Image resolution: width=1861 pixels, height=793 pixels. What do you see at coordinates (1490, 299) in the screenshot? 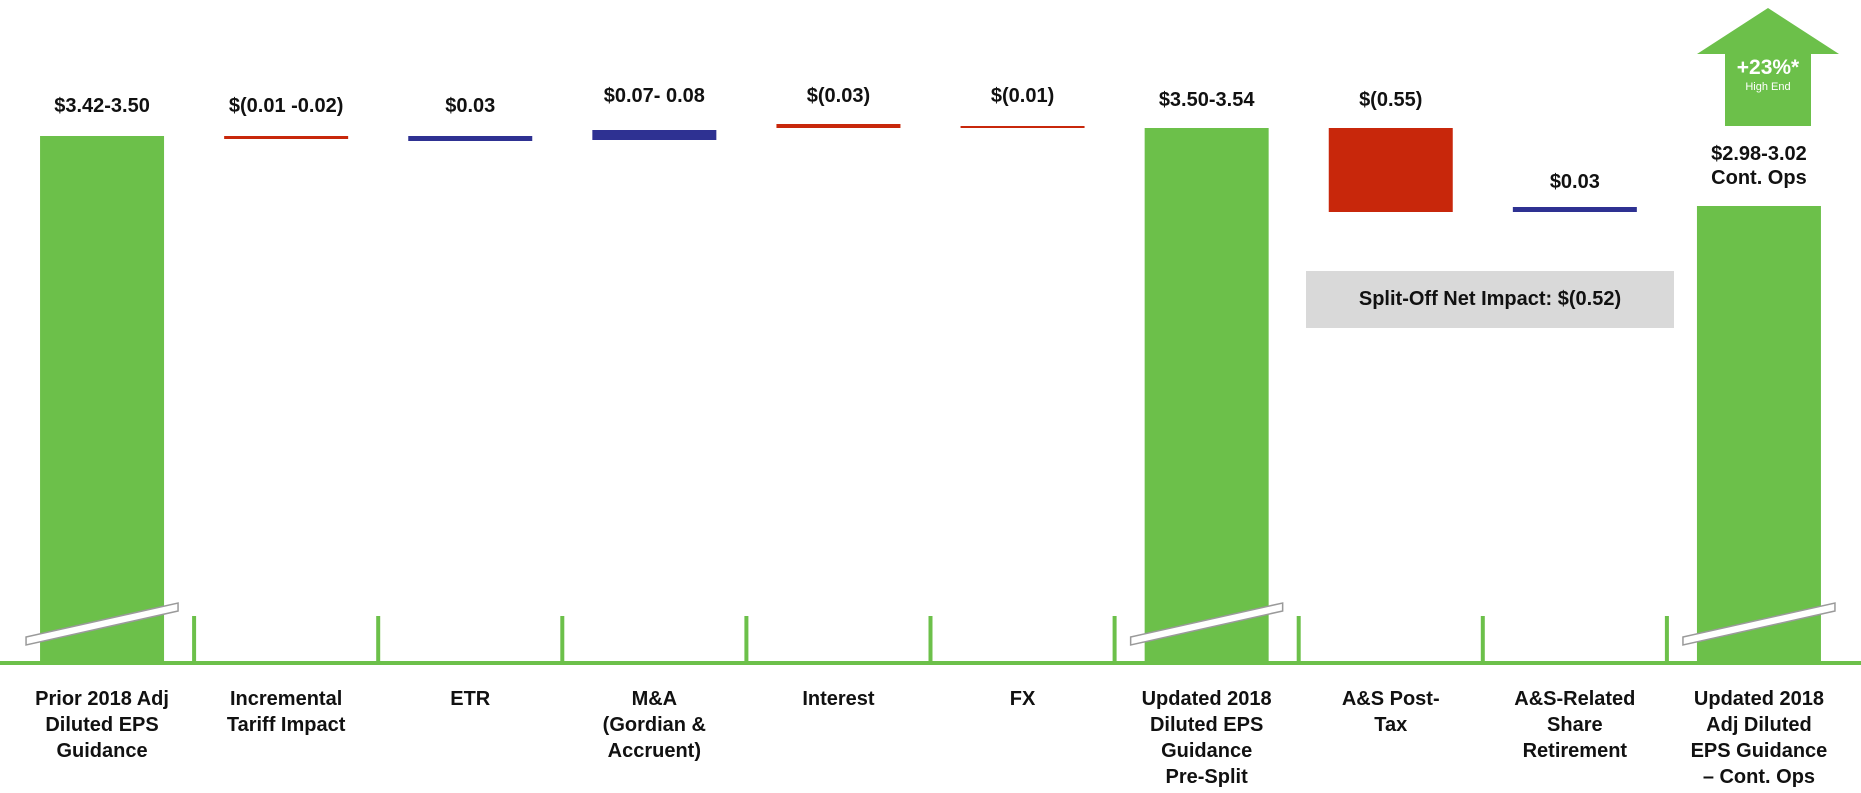
I see `split-off-annotation: Split-Off Net Impact: $(0.52)` at bounding box center [1490, 299].